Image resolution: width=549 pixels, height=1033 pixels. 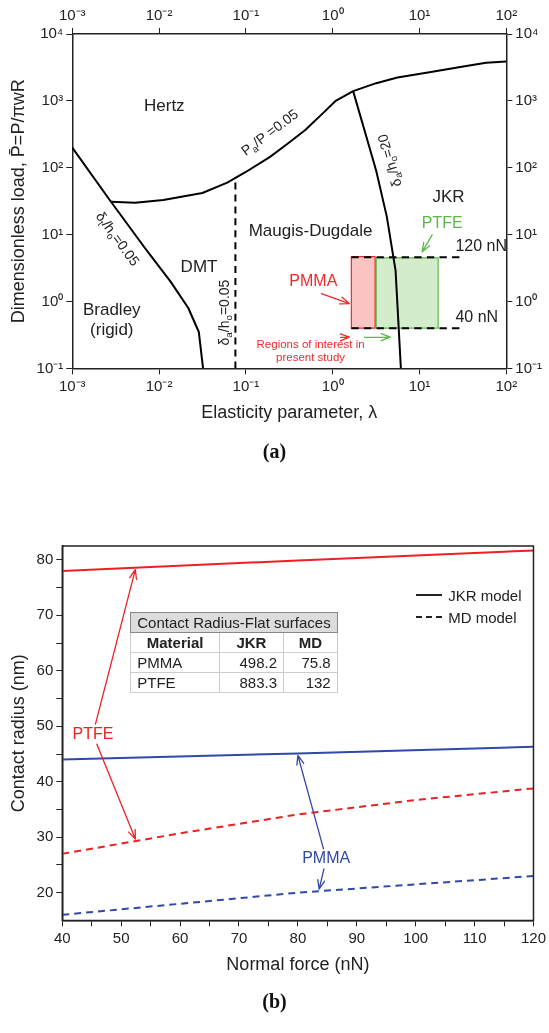 What do you see at coordinates (199, 267) in the screenshot?
I see `annotation: DMT` at bounding box center [199, 267].